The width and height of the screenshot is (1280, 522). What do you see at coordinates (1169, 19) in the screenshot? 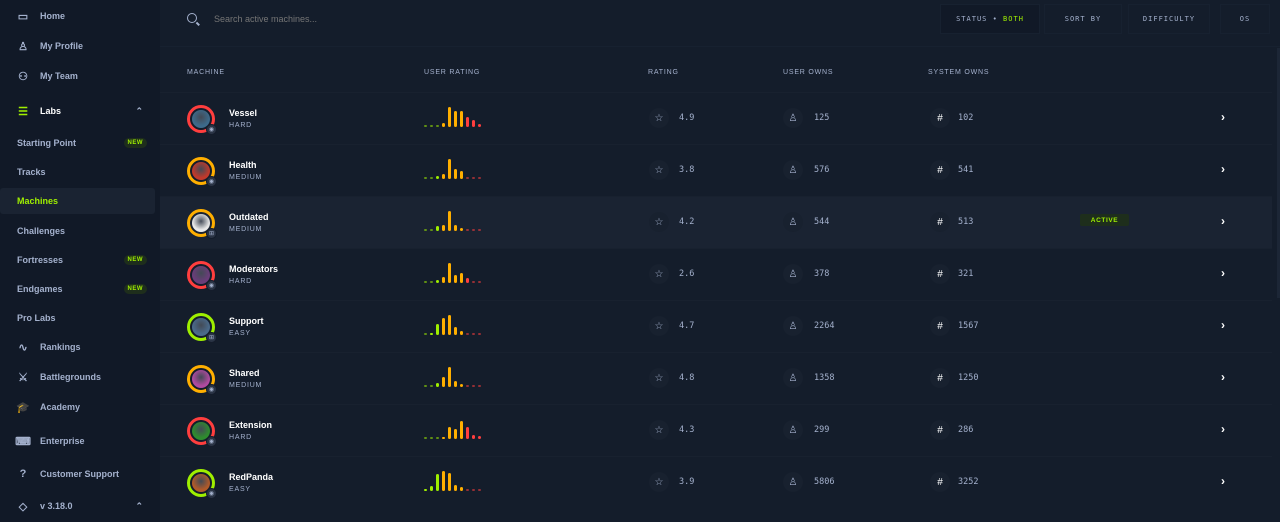
I see `difficulty-filter-button: DIFFICULTY` at bounding box center [1169, 19].